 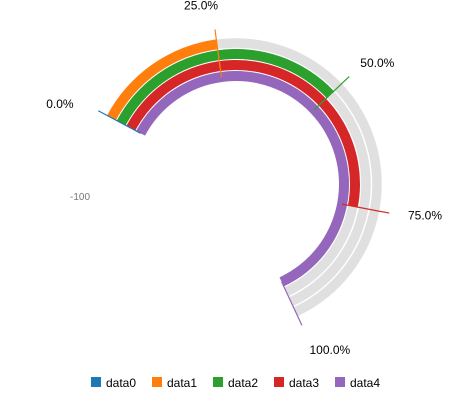 What do you see at coordinates (201, 6) in the screenshot?
I see `tick-label-data1: 25.0%` at bounding box center [201, 6].